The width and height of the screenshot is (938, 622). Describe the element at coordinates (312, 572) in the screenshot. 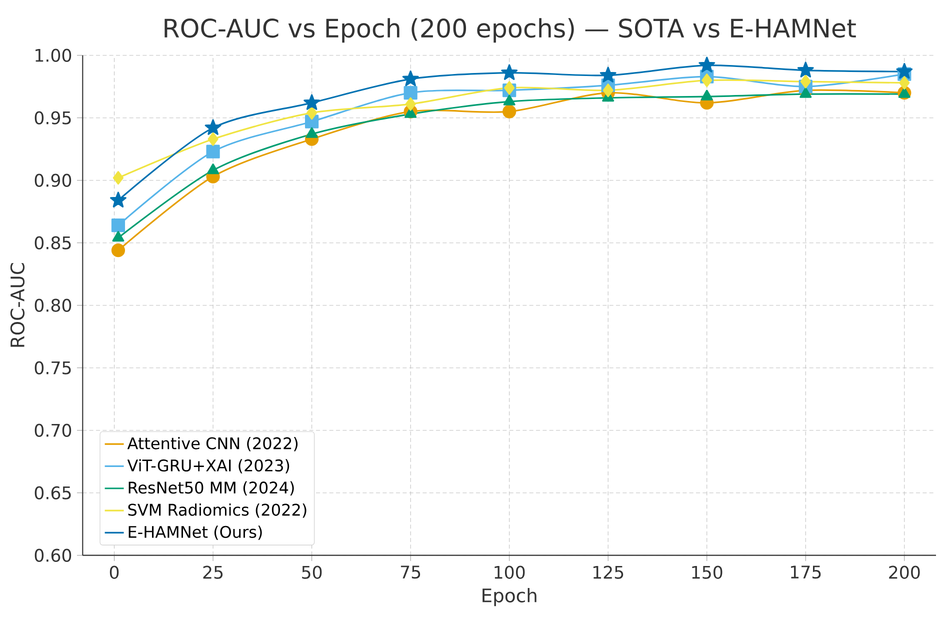

I see `x-tick-label: 50` at that location.